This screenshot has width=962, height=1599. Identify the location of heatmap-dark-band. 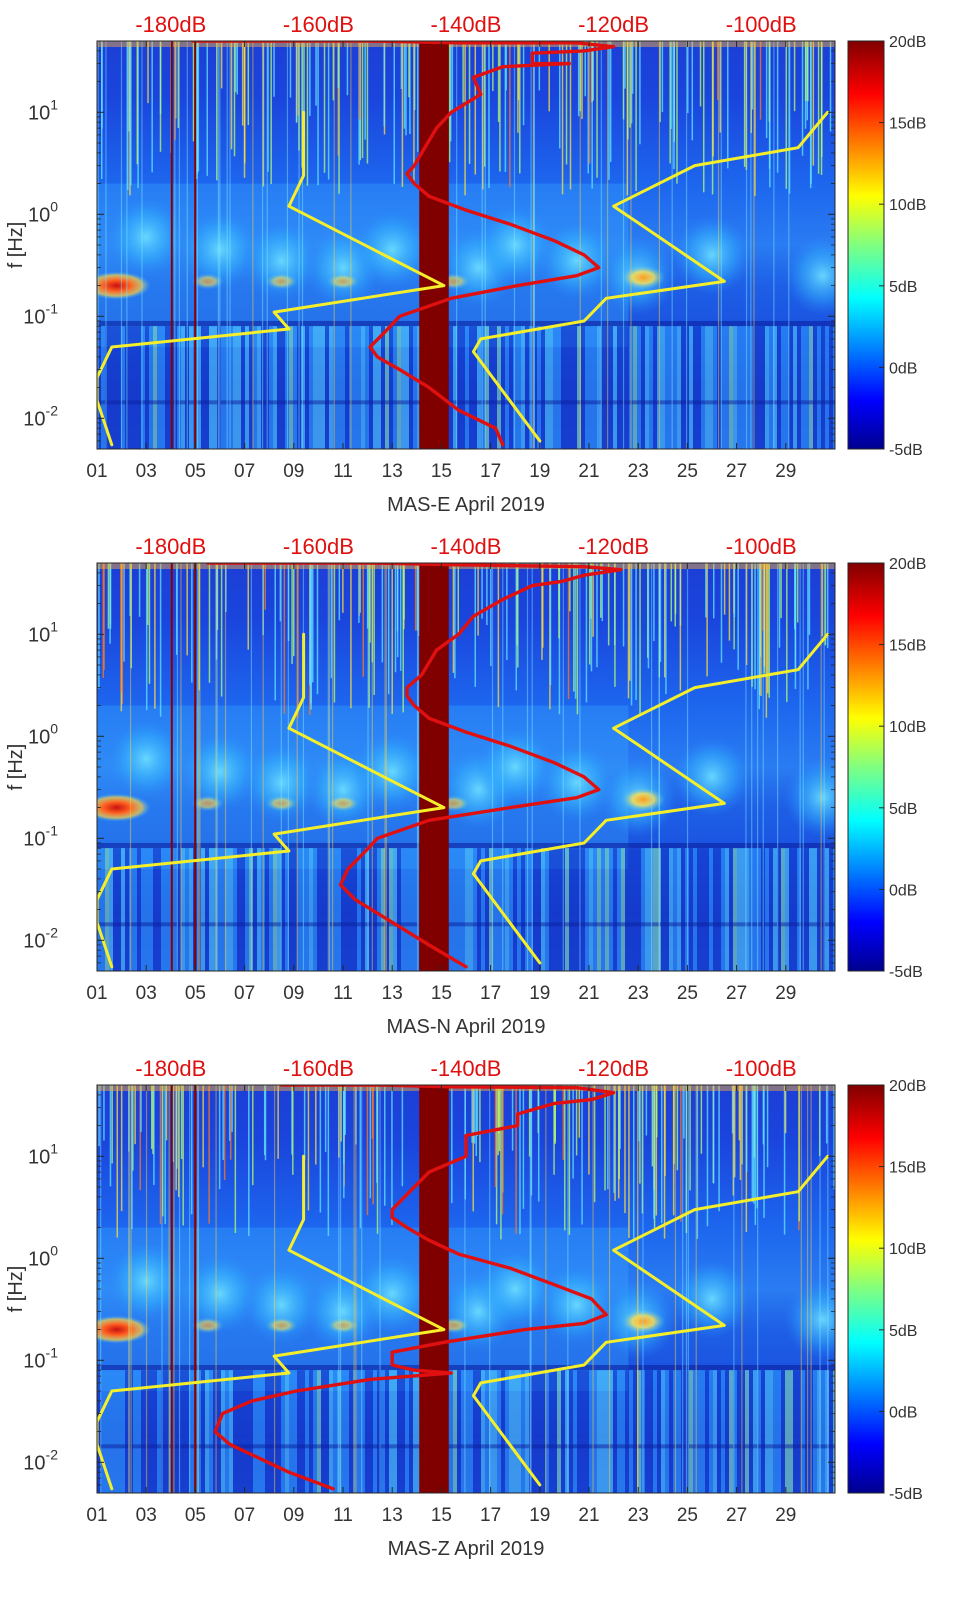
(466, 402).